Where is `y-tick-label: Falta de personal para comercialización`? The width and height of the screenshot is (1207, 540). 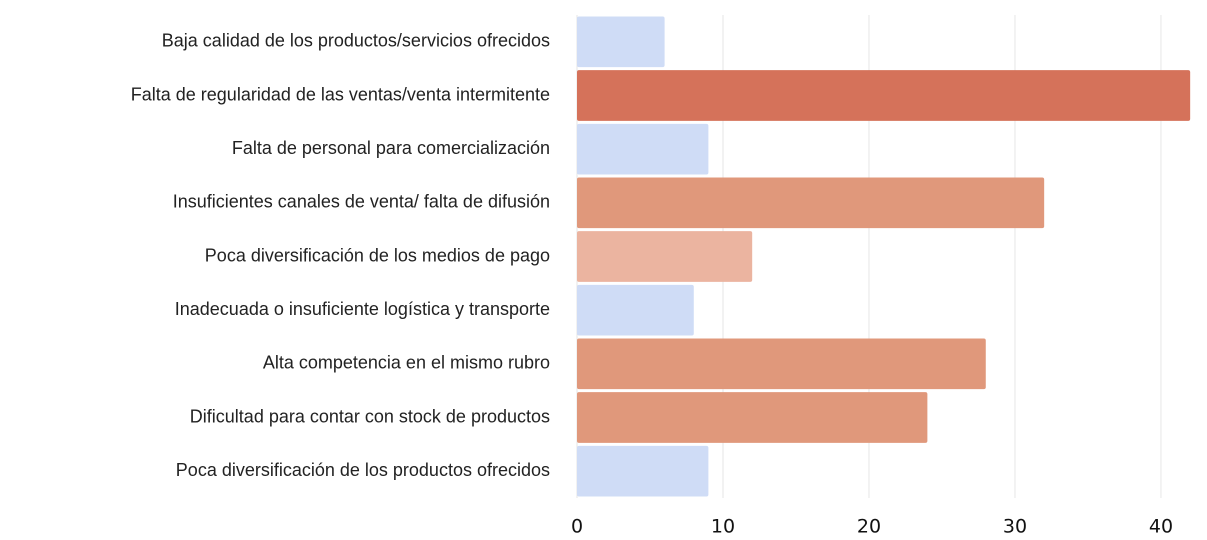 y-tick-label: Falta de personal para comercialización is located at coordinates (391, 148).